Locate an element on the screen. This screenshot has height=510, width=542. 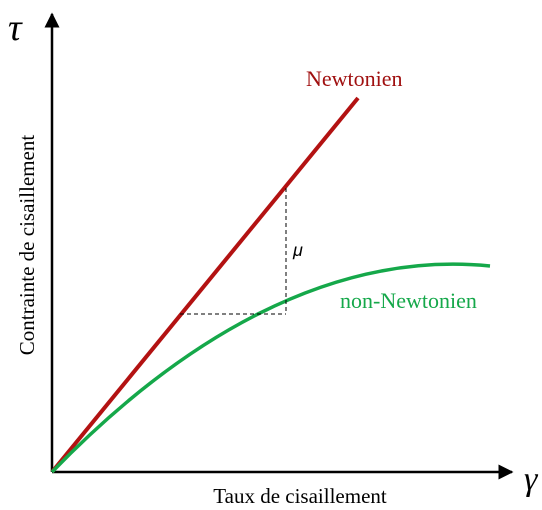
non-newtonian-label: non-Newtonien is located at coordinates (408, 300).